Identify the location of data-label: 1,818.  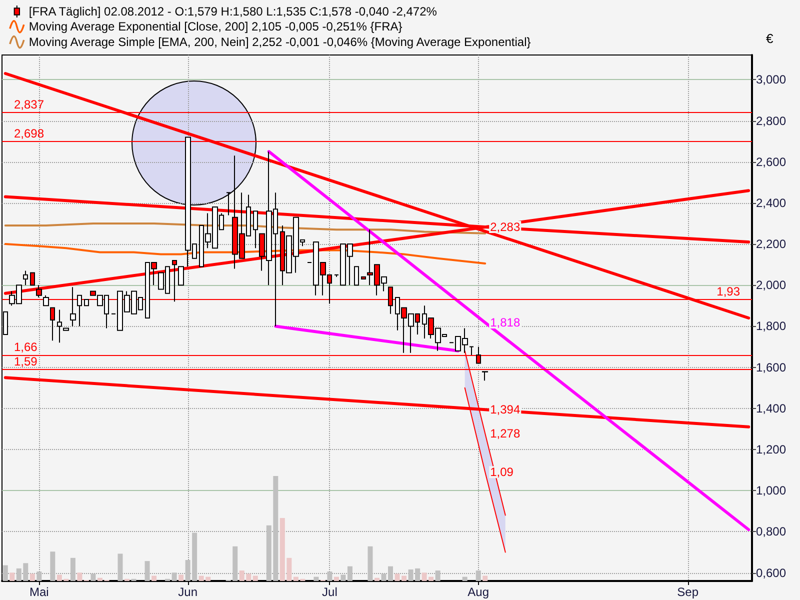
(505, 323).